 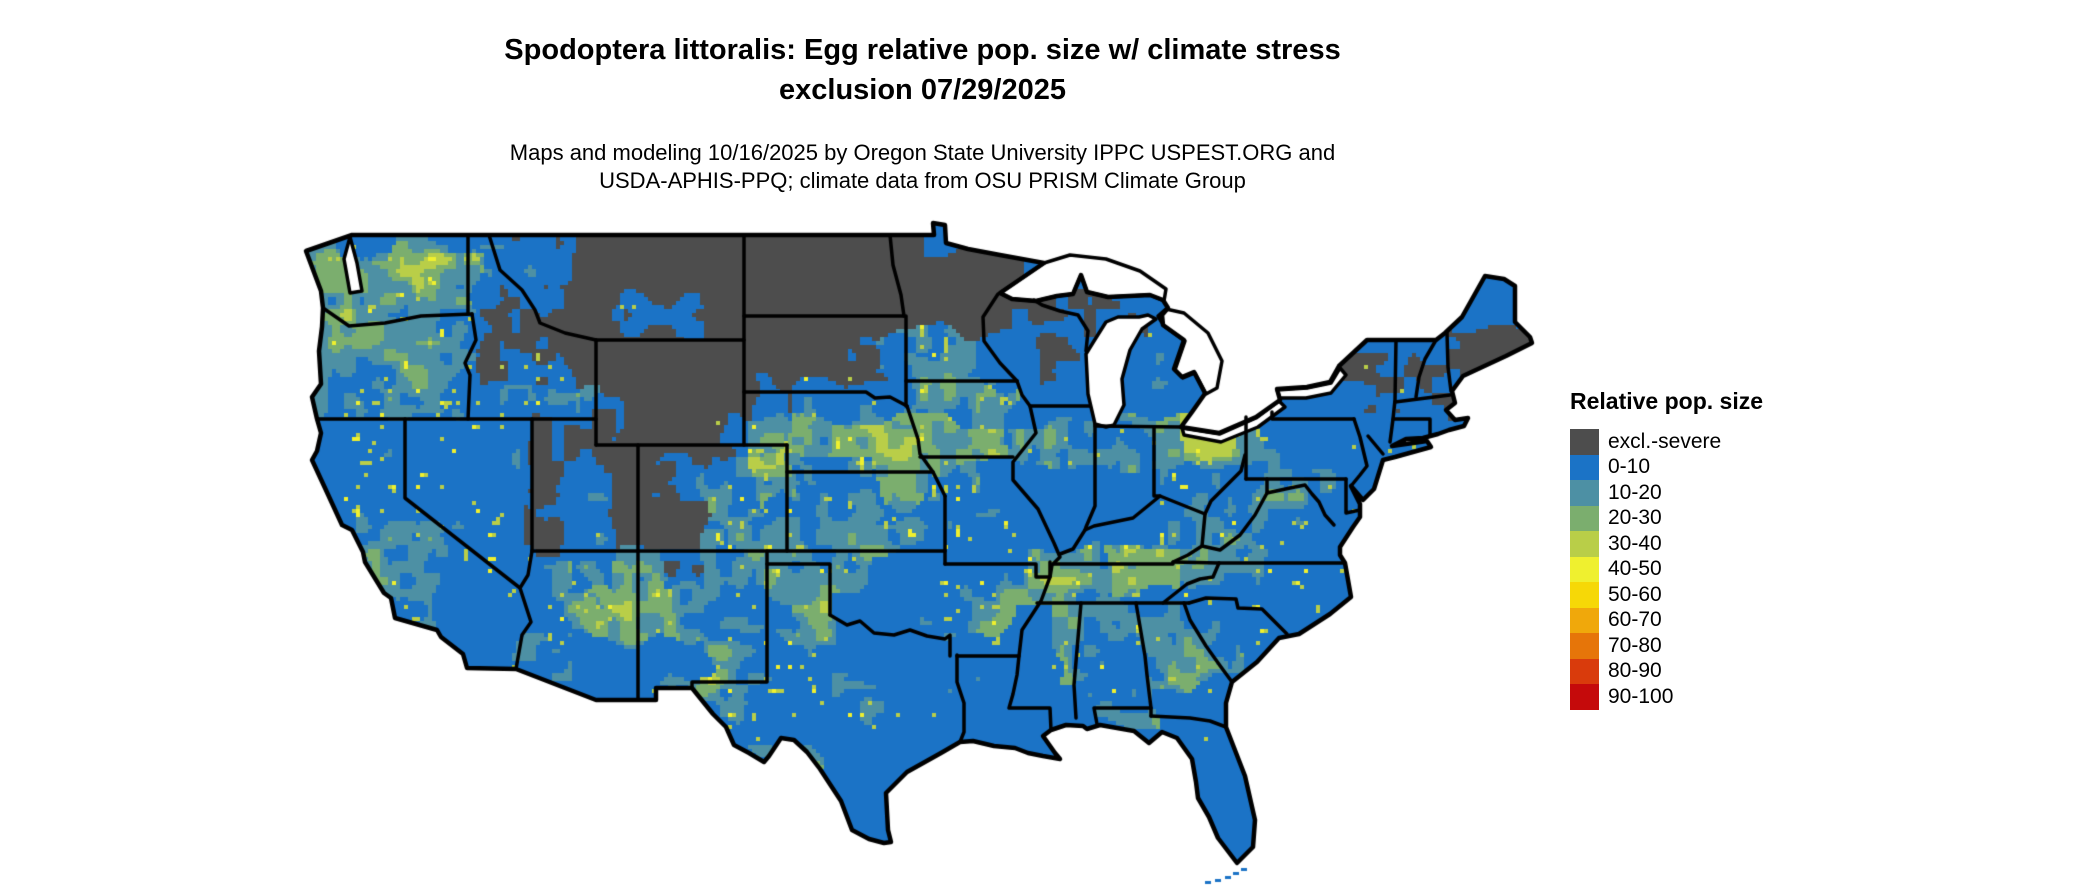 What do you see at coordinates (1635, 620) in the screenshot?
I see `legend-label: 60-70` at bounding box center [1635, 620].